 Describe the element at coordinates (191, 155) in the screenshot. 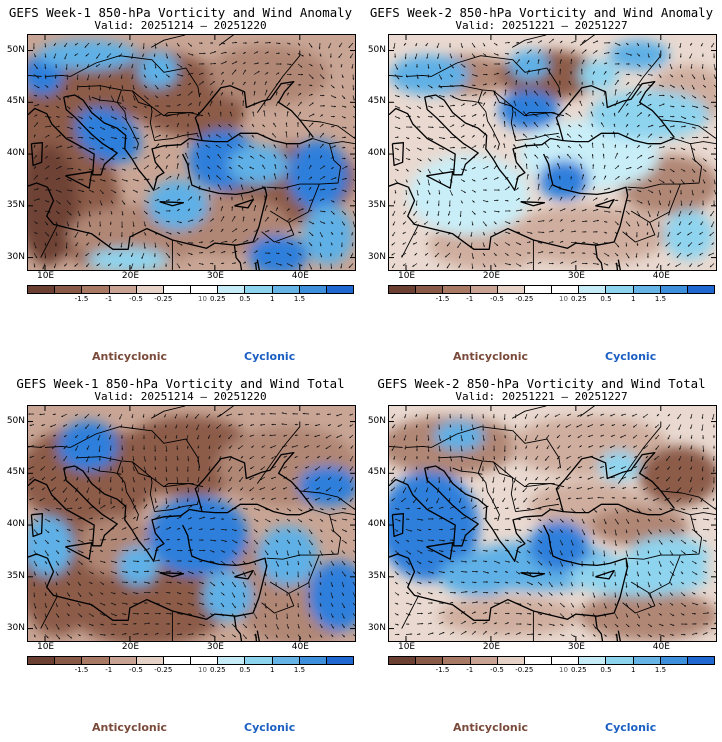

I see `vorticity-shading` at that location.